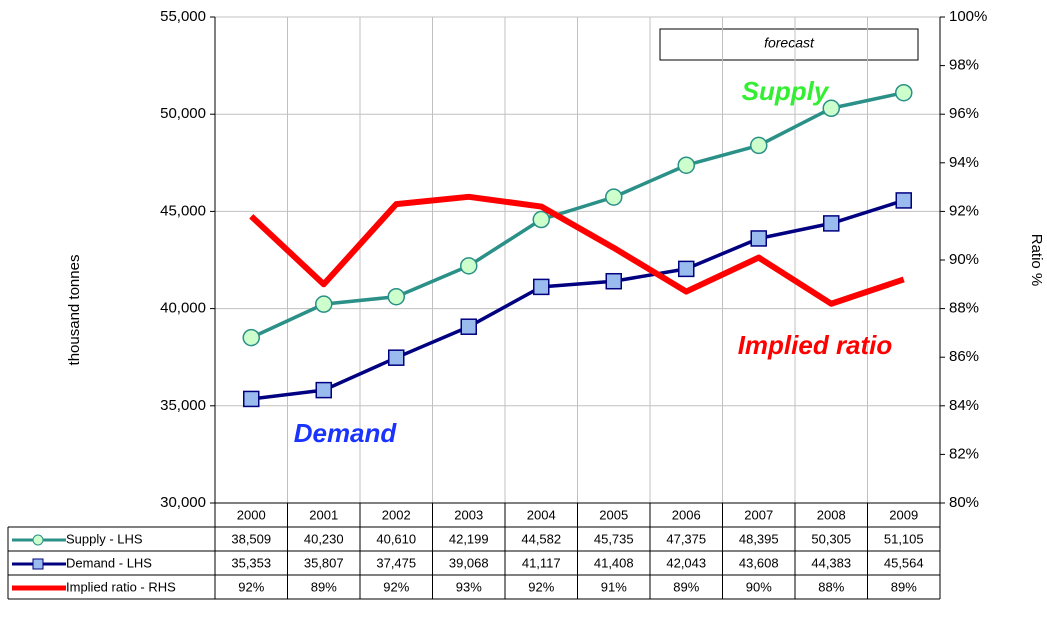  Describe the element at coordinates (964, 162) in the screenshot. I see `y2-tick-label: 94%` at that location.